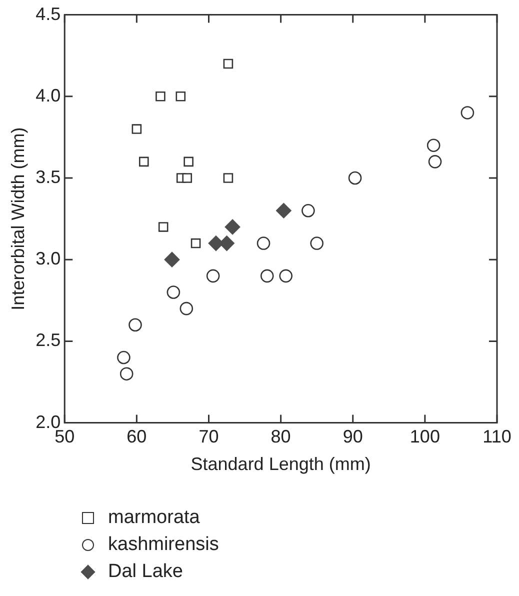 The image size is (519, 596). I want to click on x-tick-label: 70, so click(208, 436).